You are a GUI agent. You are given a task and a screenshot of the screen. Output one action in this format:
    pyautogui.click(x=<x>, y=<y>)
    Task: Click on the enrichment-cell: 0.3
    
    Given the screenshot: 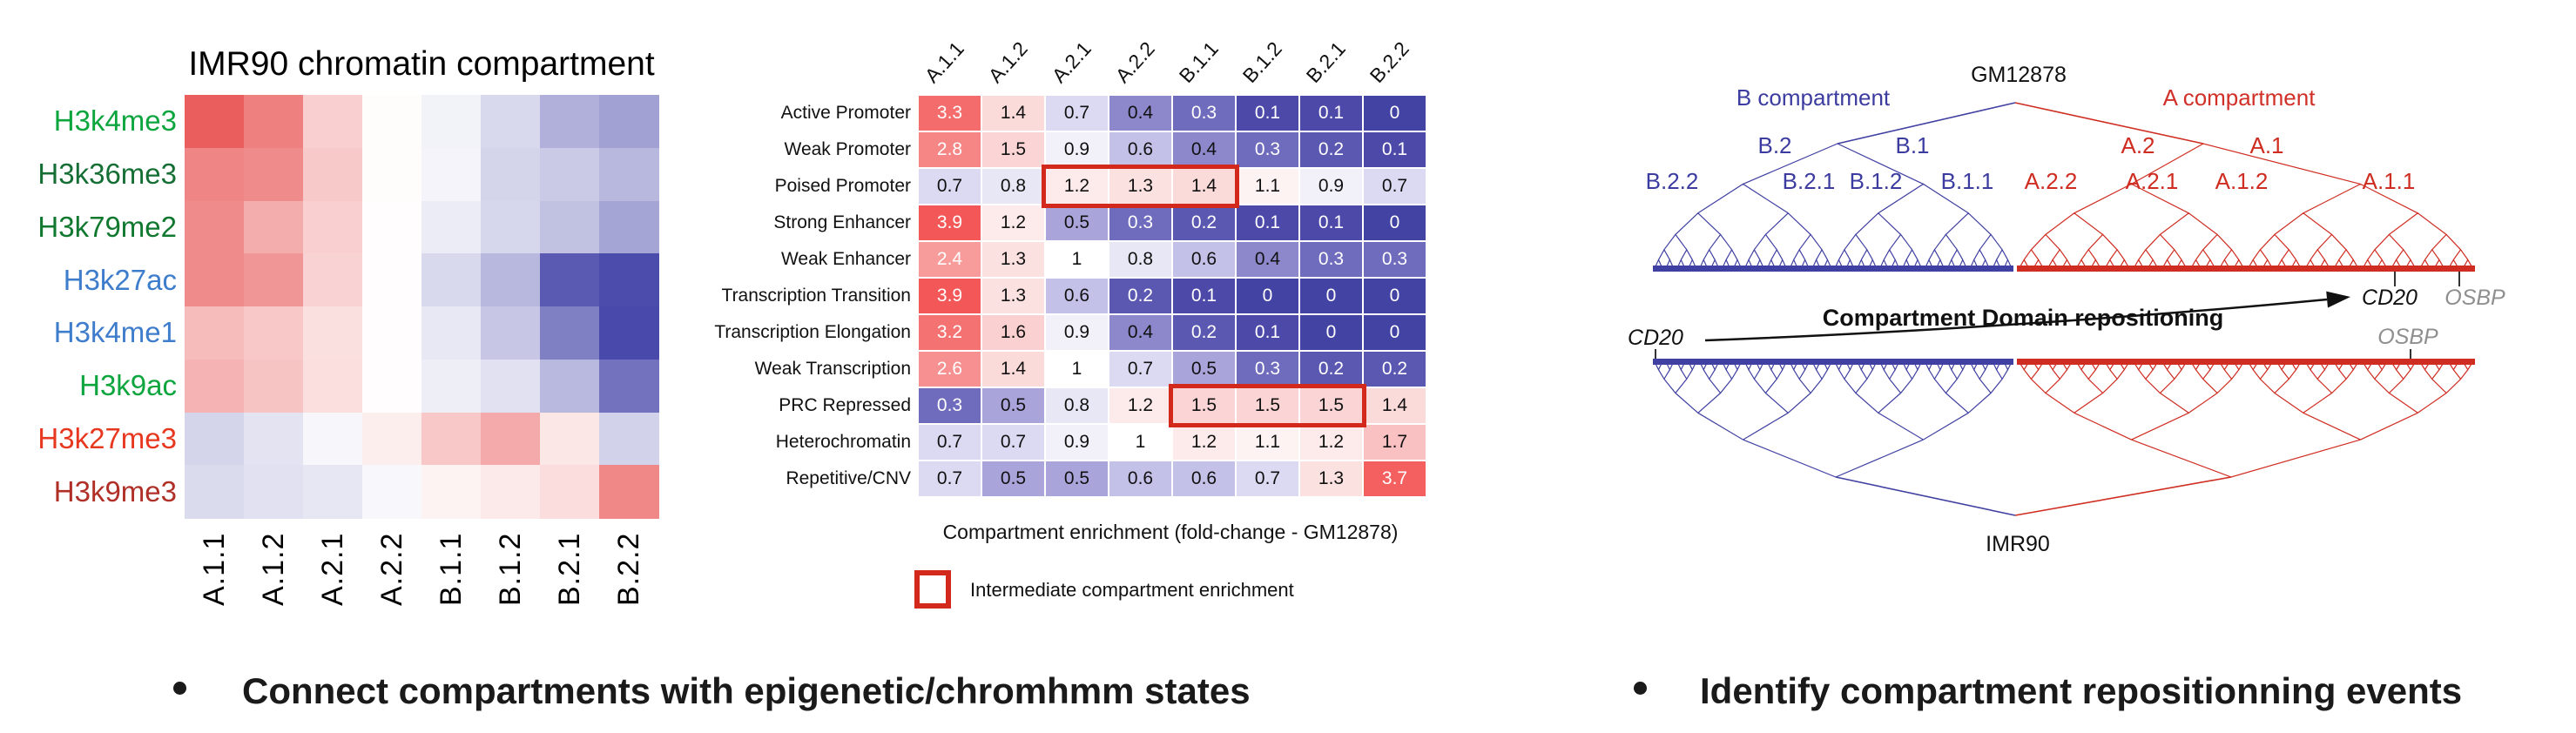 What is the action you would take?
    pyautogui.click(x=1395, y=259)
    